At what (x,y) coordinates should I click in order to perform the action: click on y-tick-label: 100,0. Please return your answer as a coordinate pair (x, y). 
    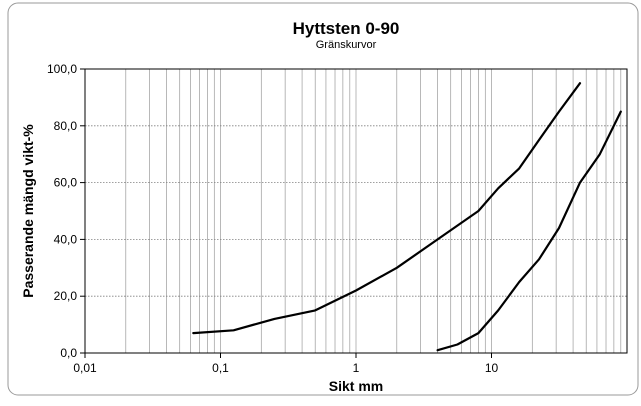
    Looking at the image, I should click on (62, 69).